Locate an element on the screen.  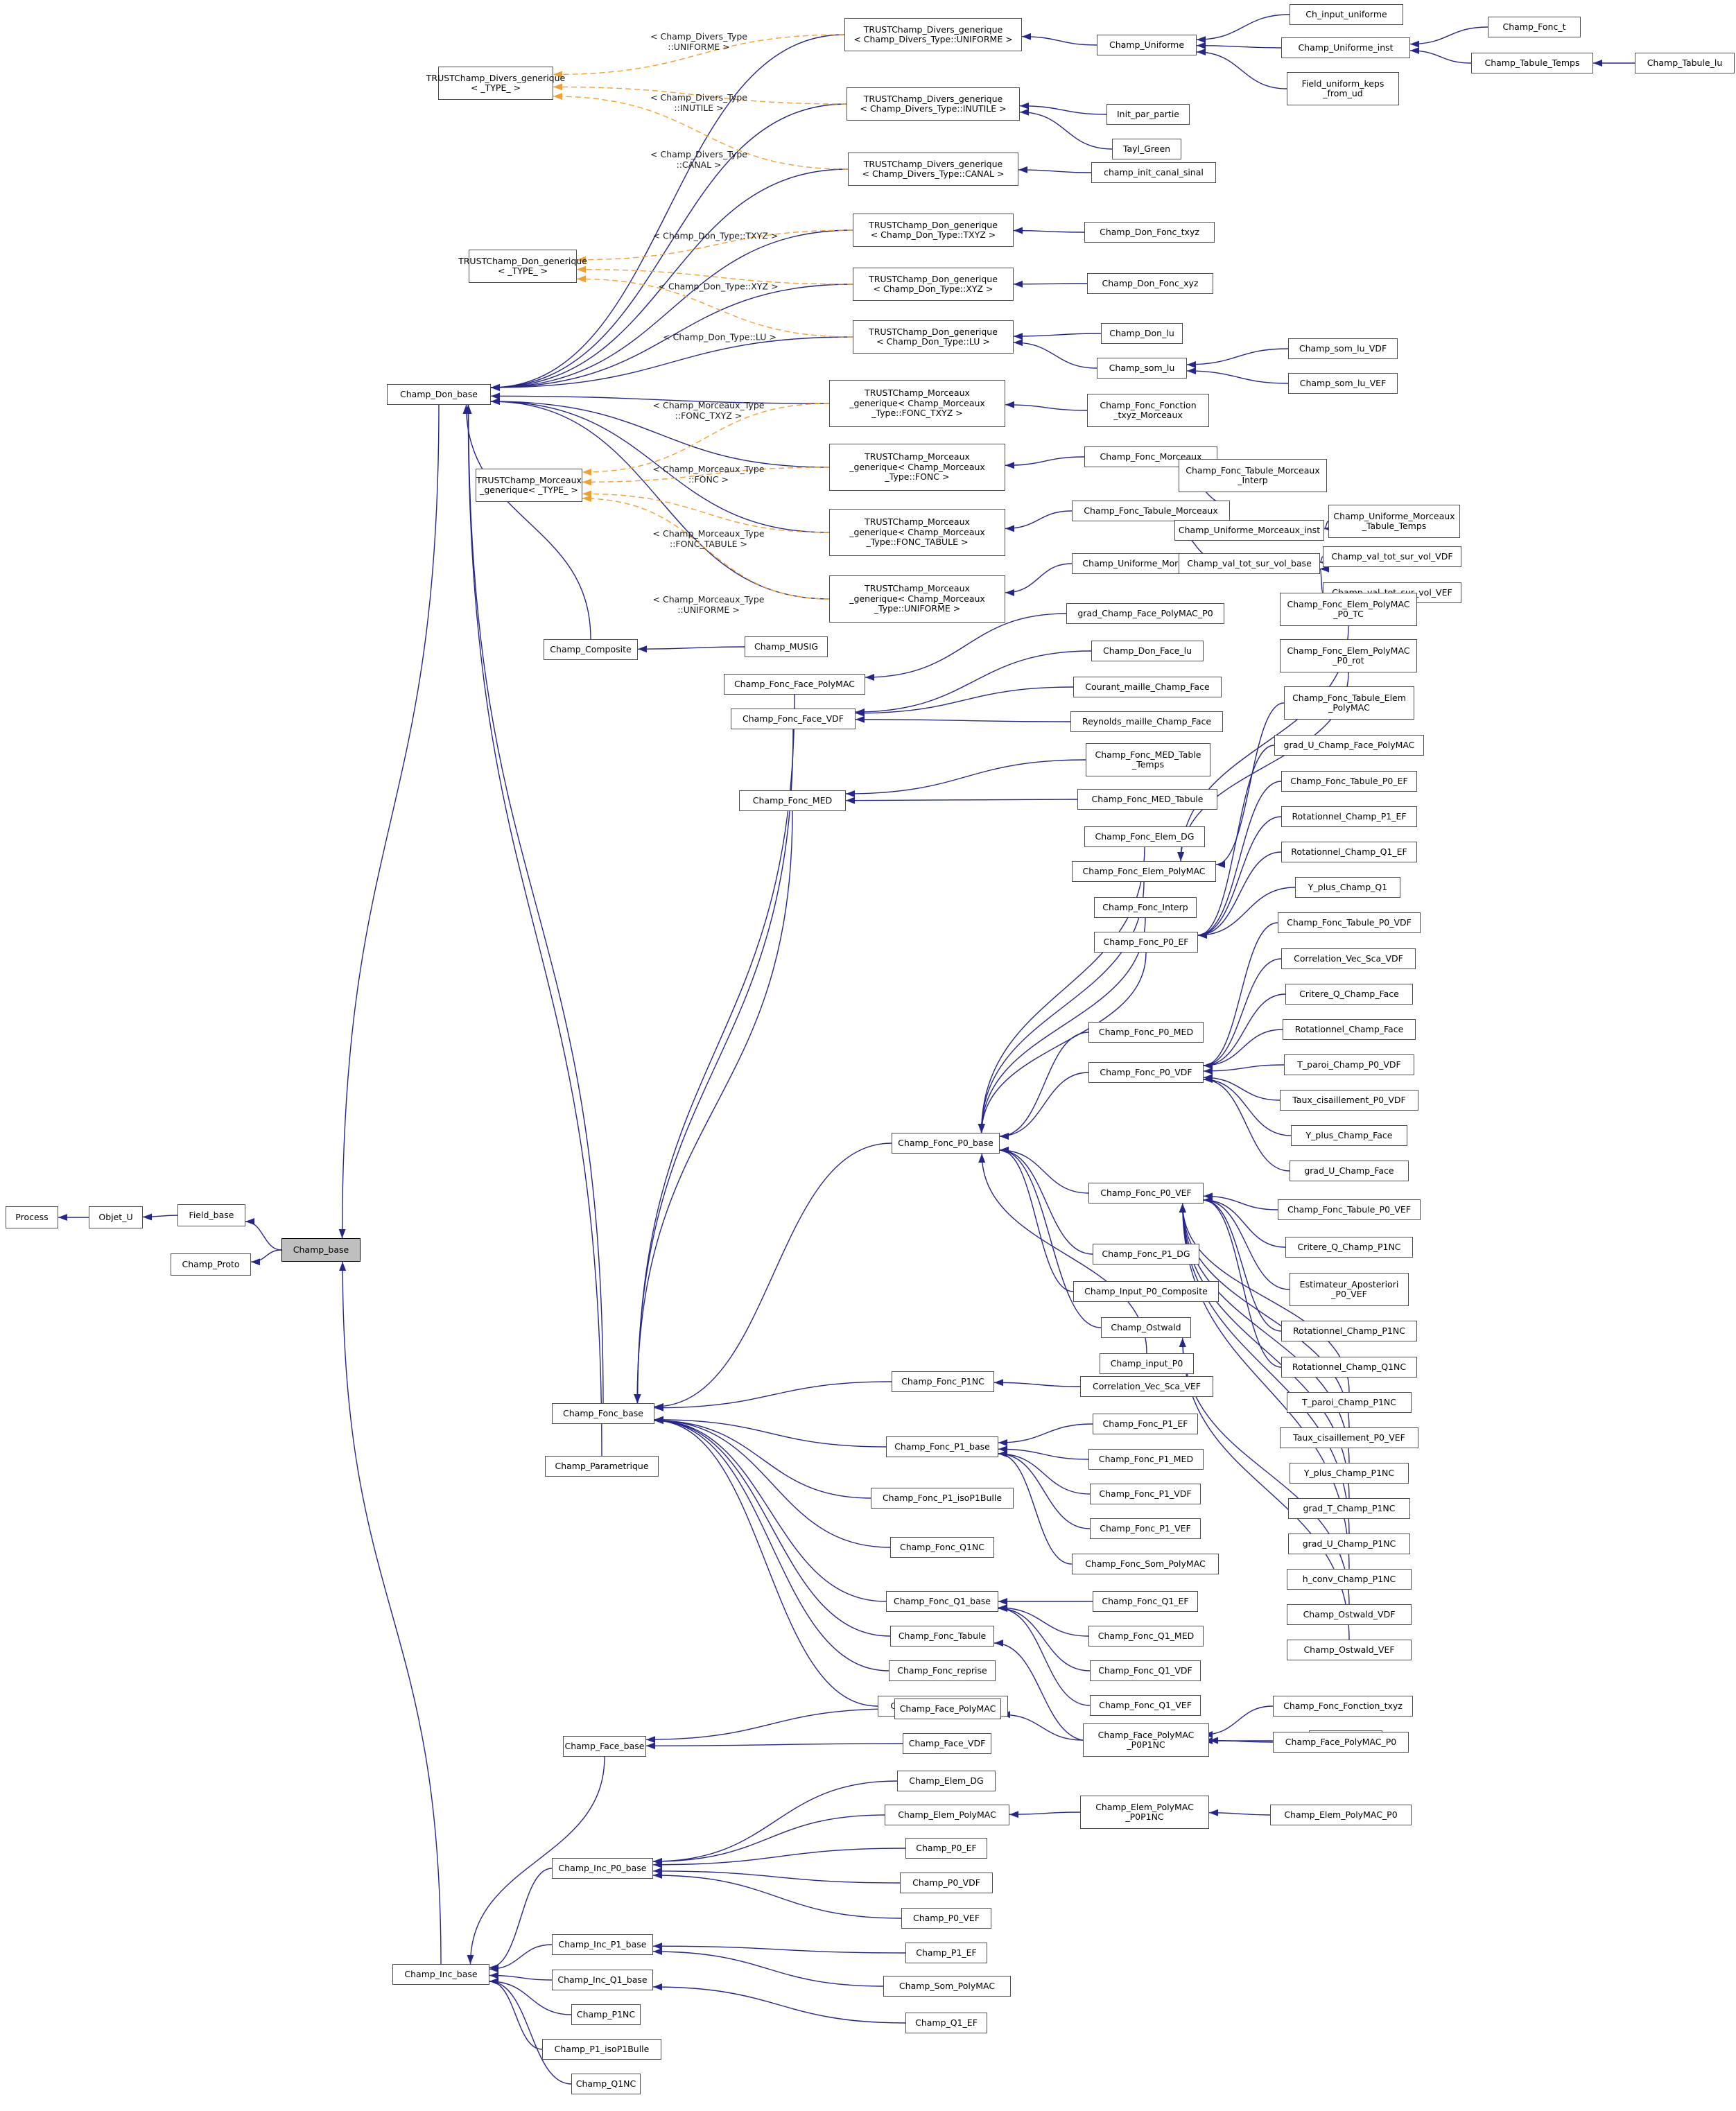
class-node-reynolds_maille_champ_face: Reynolds_maille_Champ_Face is located at coordinates (1147, 721).